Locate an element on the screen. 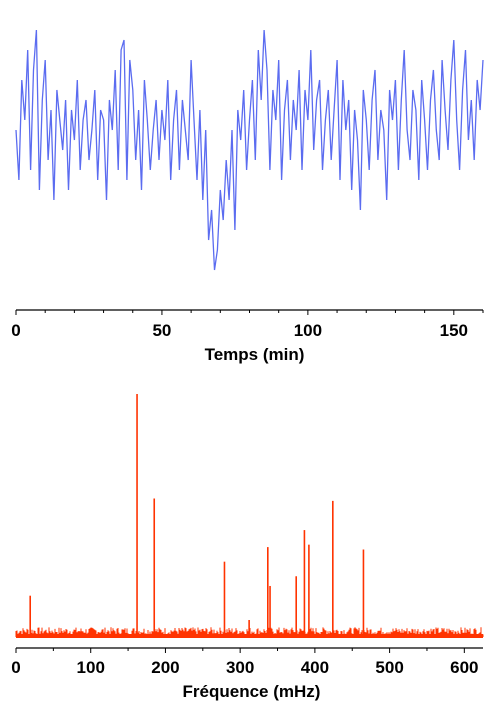 This screenshot has height=706, width=485. frequency-tick-label: 500 is located at coordinates (389, 667).